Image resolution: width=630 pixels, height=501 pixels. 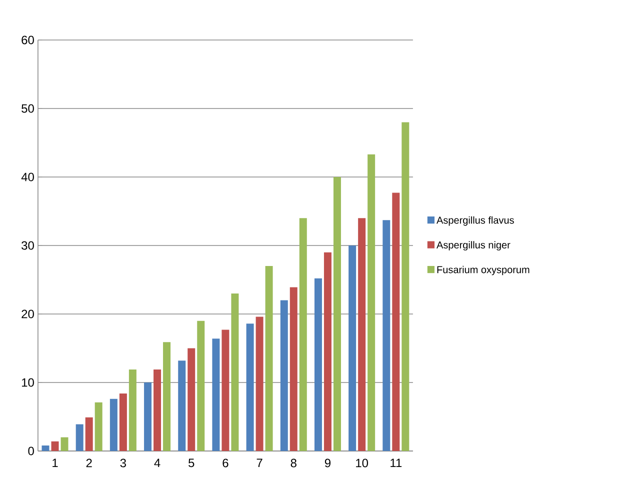 What do you see at coordinates (31, 451) in the screenshot?
I see `y-tick-label: 0` at bounding box center [31, 451].